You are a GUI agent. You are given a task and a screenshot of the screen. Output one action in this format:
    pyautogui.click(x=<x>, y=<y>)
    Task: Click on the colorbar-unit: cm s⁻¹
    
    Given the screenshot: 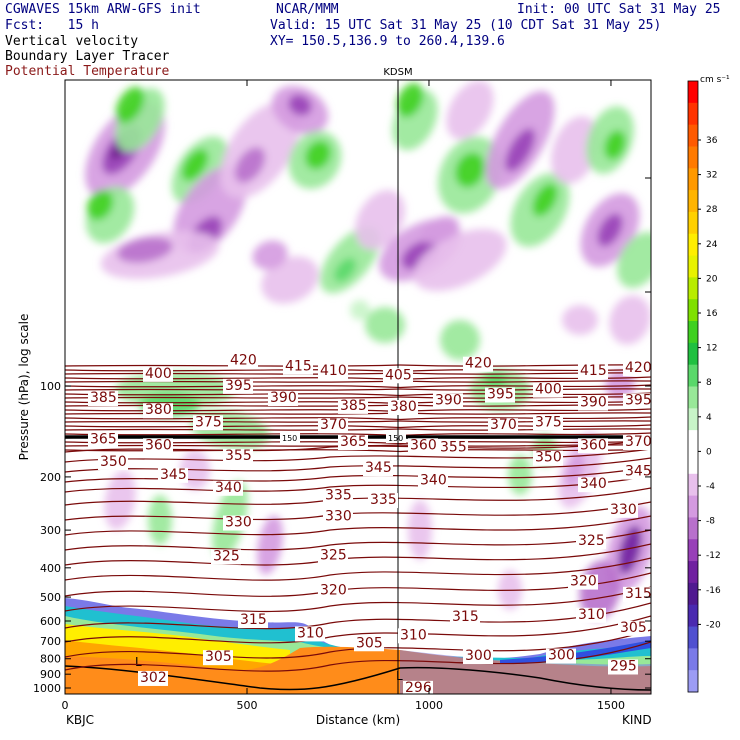 What is the action you would take?
    pyautogui.click(x=715, y=80)
    